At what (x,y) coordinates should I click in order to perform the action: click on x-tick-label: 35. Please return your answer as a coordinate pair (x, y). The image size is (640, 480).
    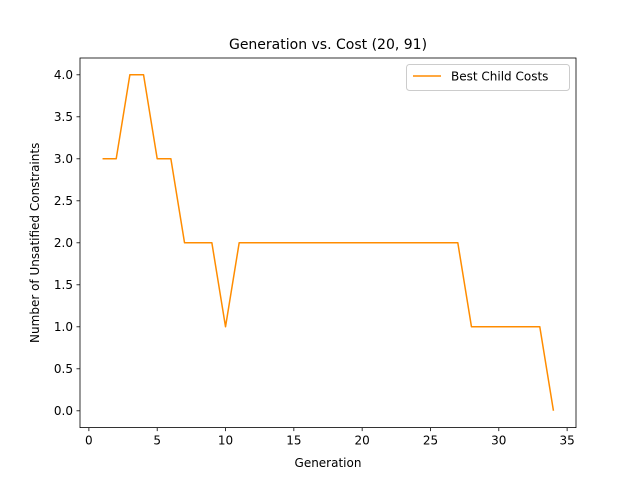
    Looking at the image, I should click on (566, 441).